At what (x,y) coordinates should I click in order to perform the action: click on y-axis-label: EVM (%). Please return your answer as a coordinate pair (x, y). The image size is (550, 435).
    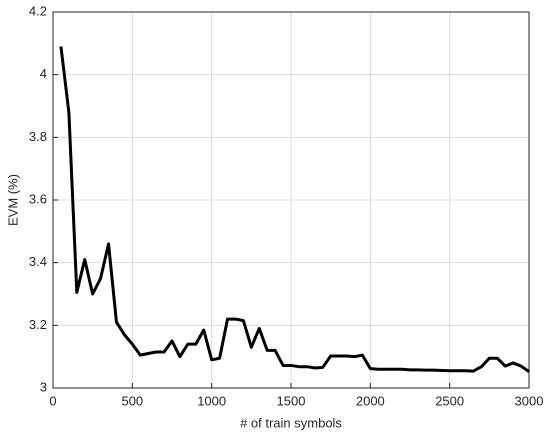
    Looking at the image, I should click on (12, 200).